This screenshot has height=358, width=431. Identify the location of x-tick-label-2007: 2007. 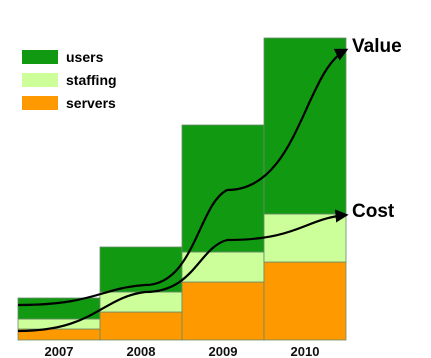
(59, 351).